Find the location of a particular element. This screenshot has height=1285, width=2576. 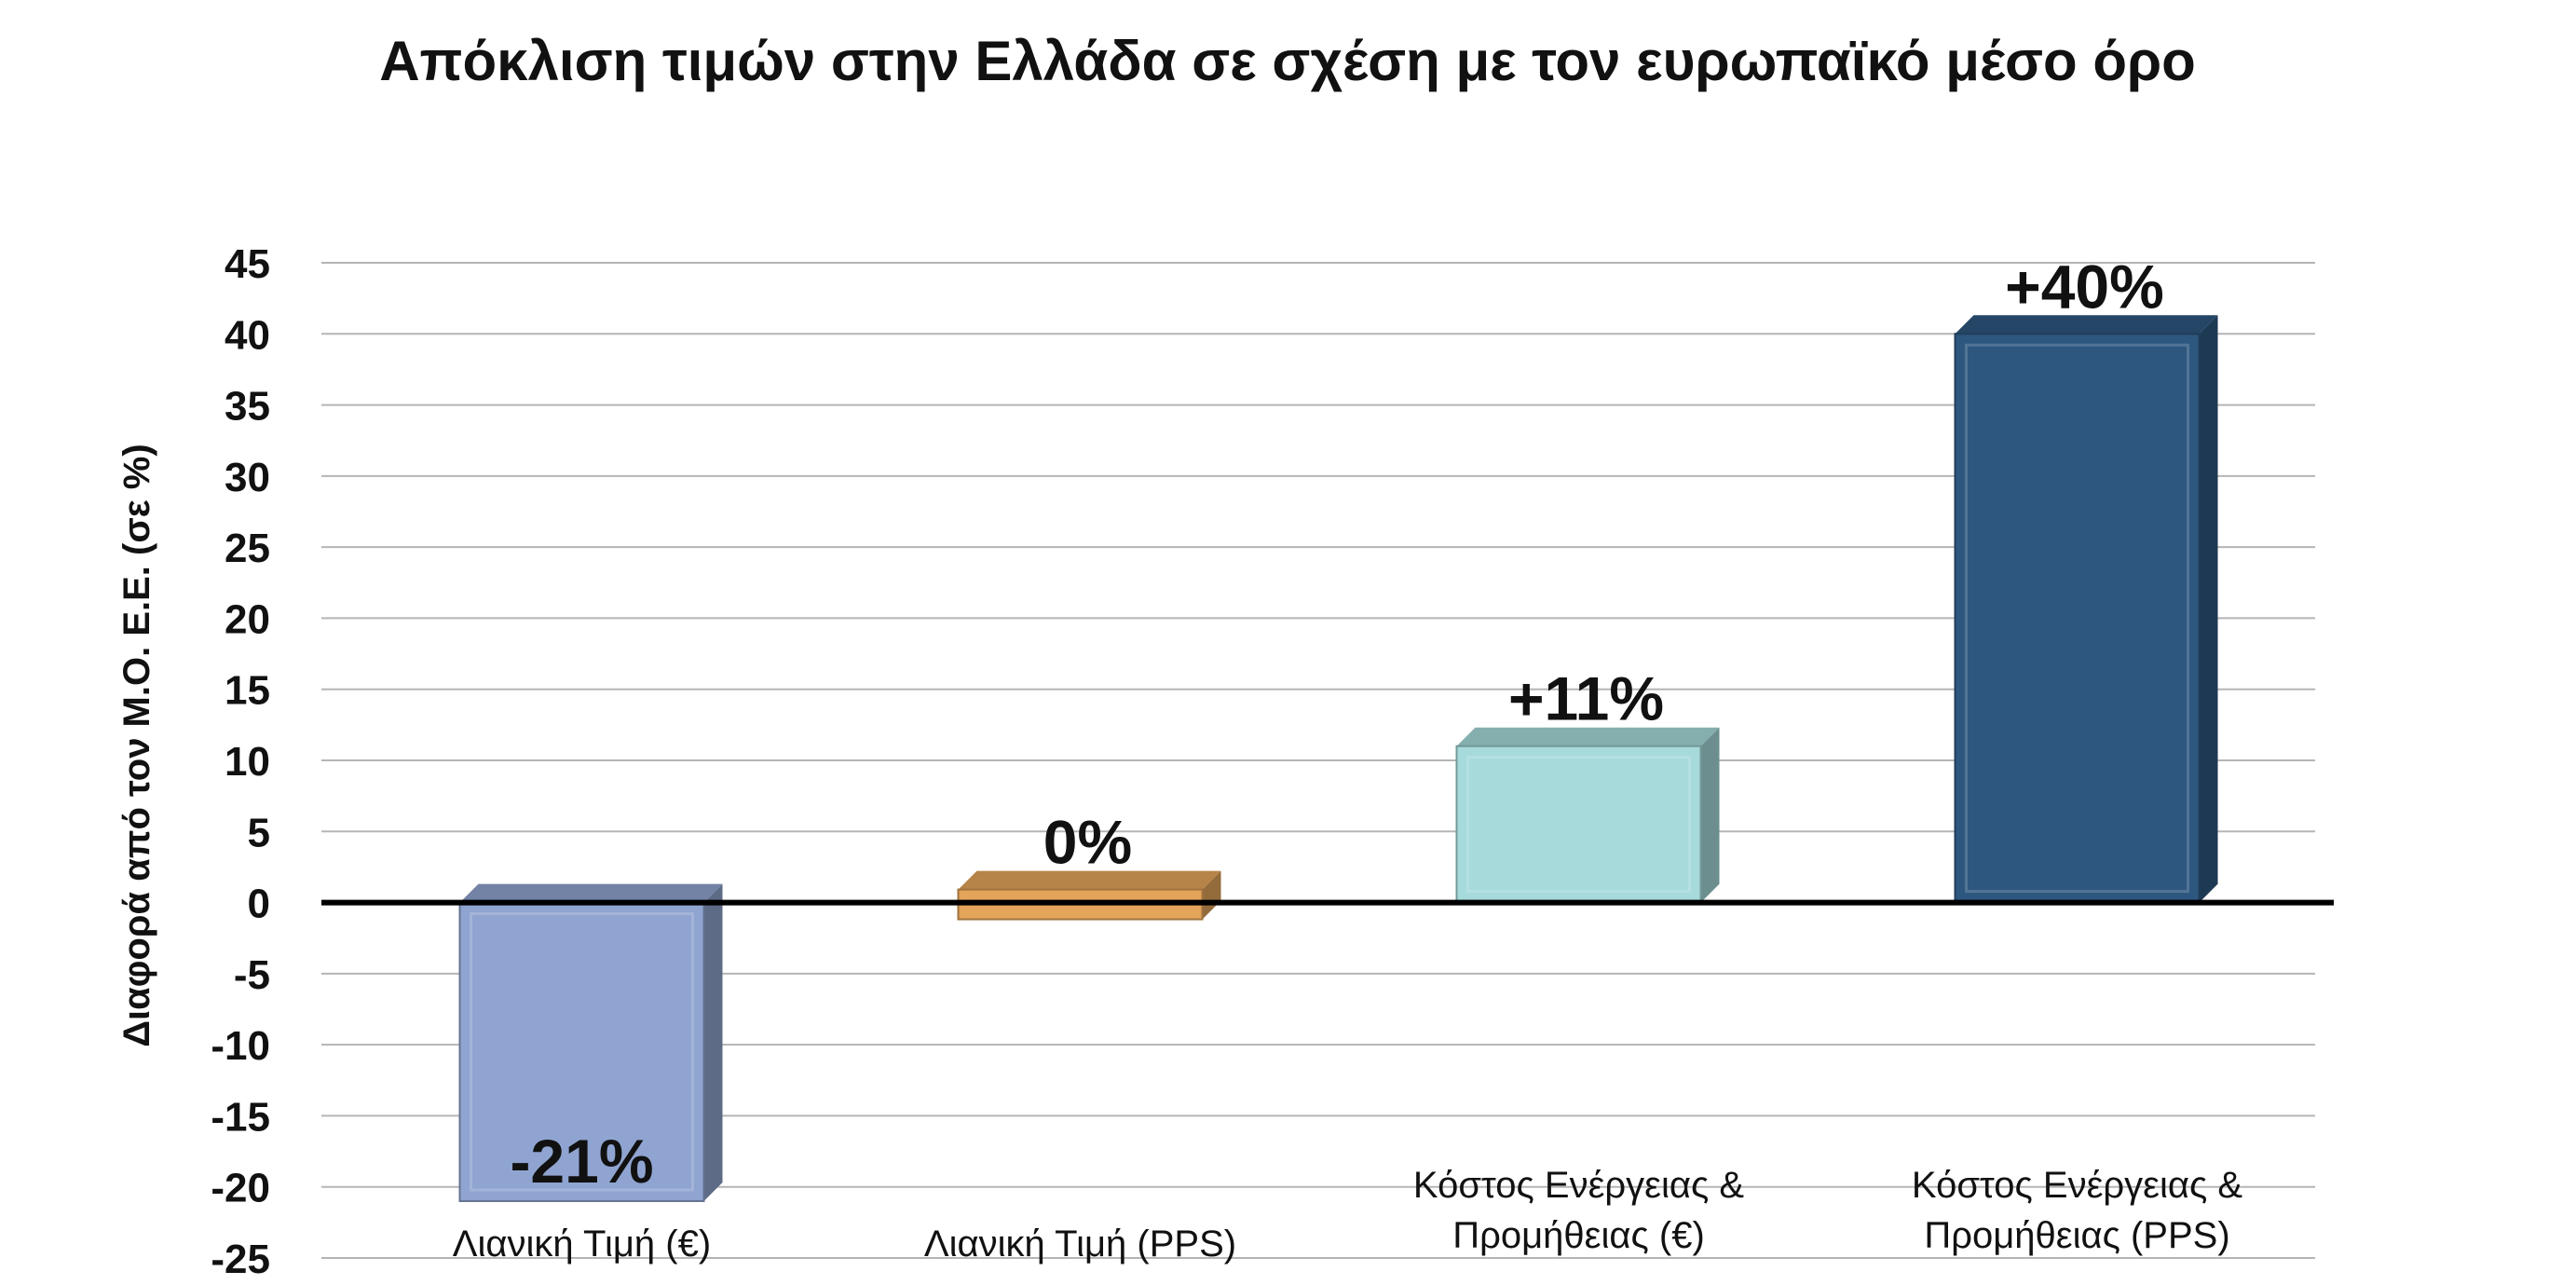

category-label: Λιανική Τιμή (€) is located at coordinates (582, 1243).